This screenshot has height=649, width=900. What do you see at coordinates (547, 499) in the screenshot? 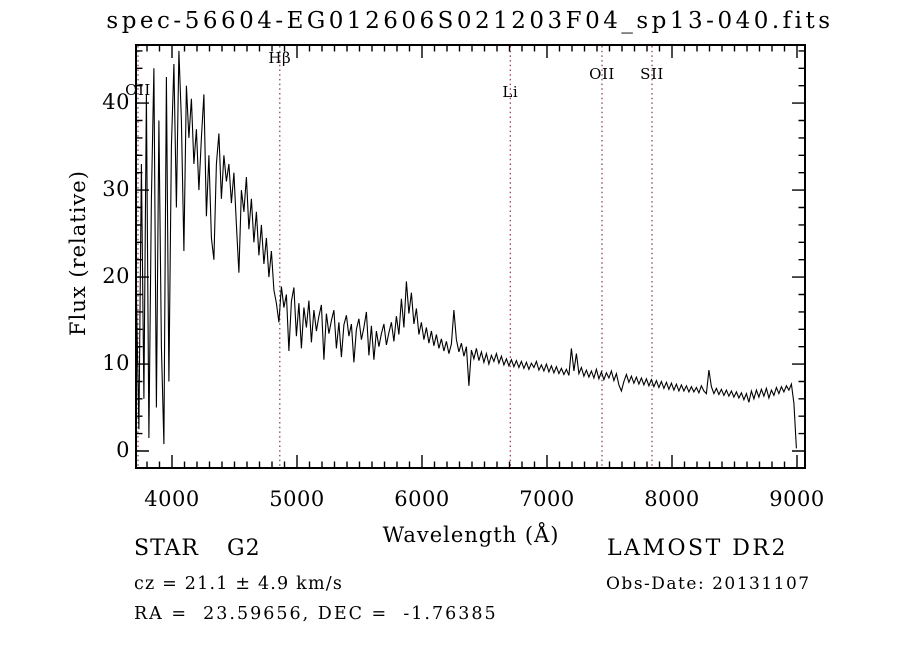
I see `x-tick-label: 7000` at bounding box center [547, 499].